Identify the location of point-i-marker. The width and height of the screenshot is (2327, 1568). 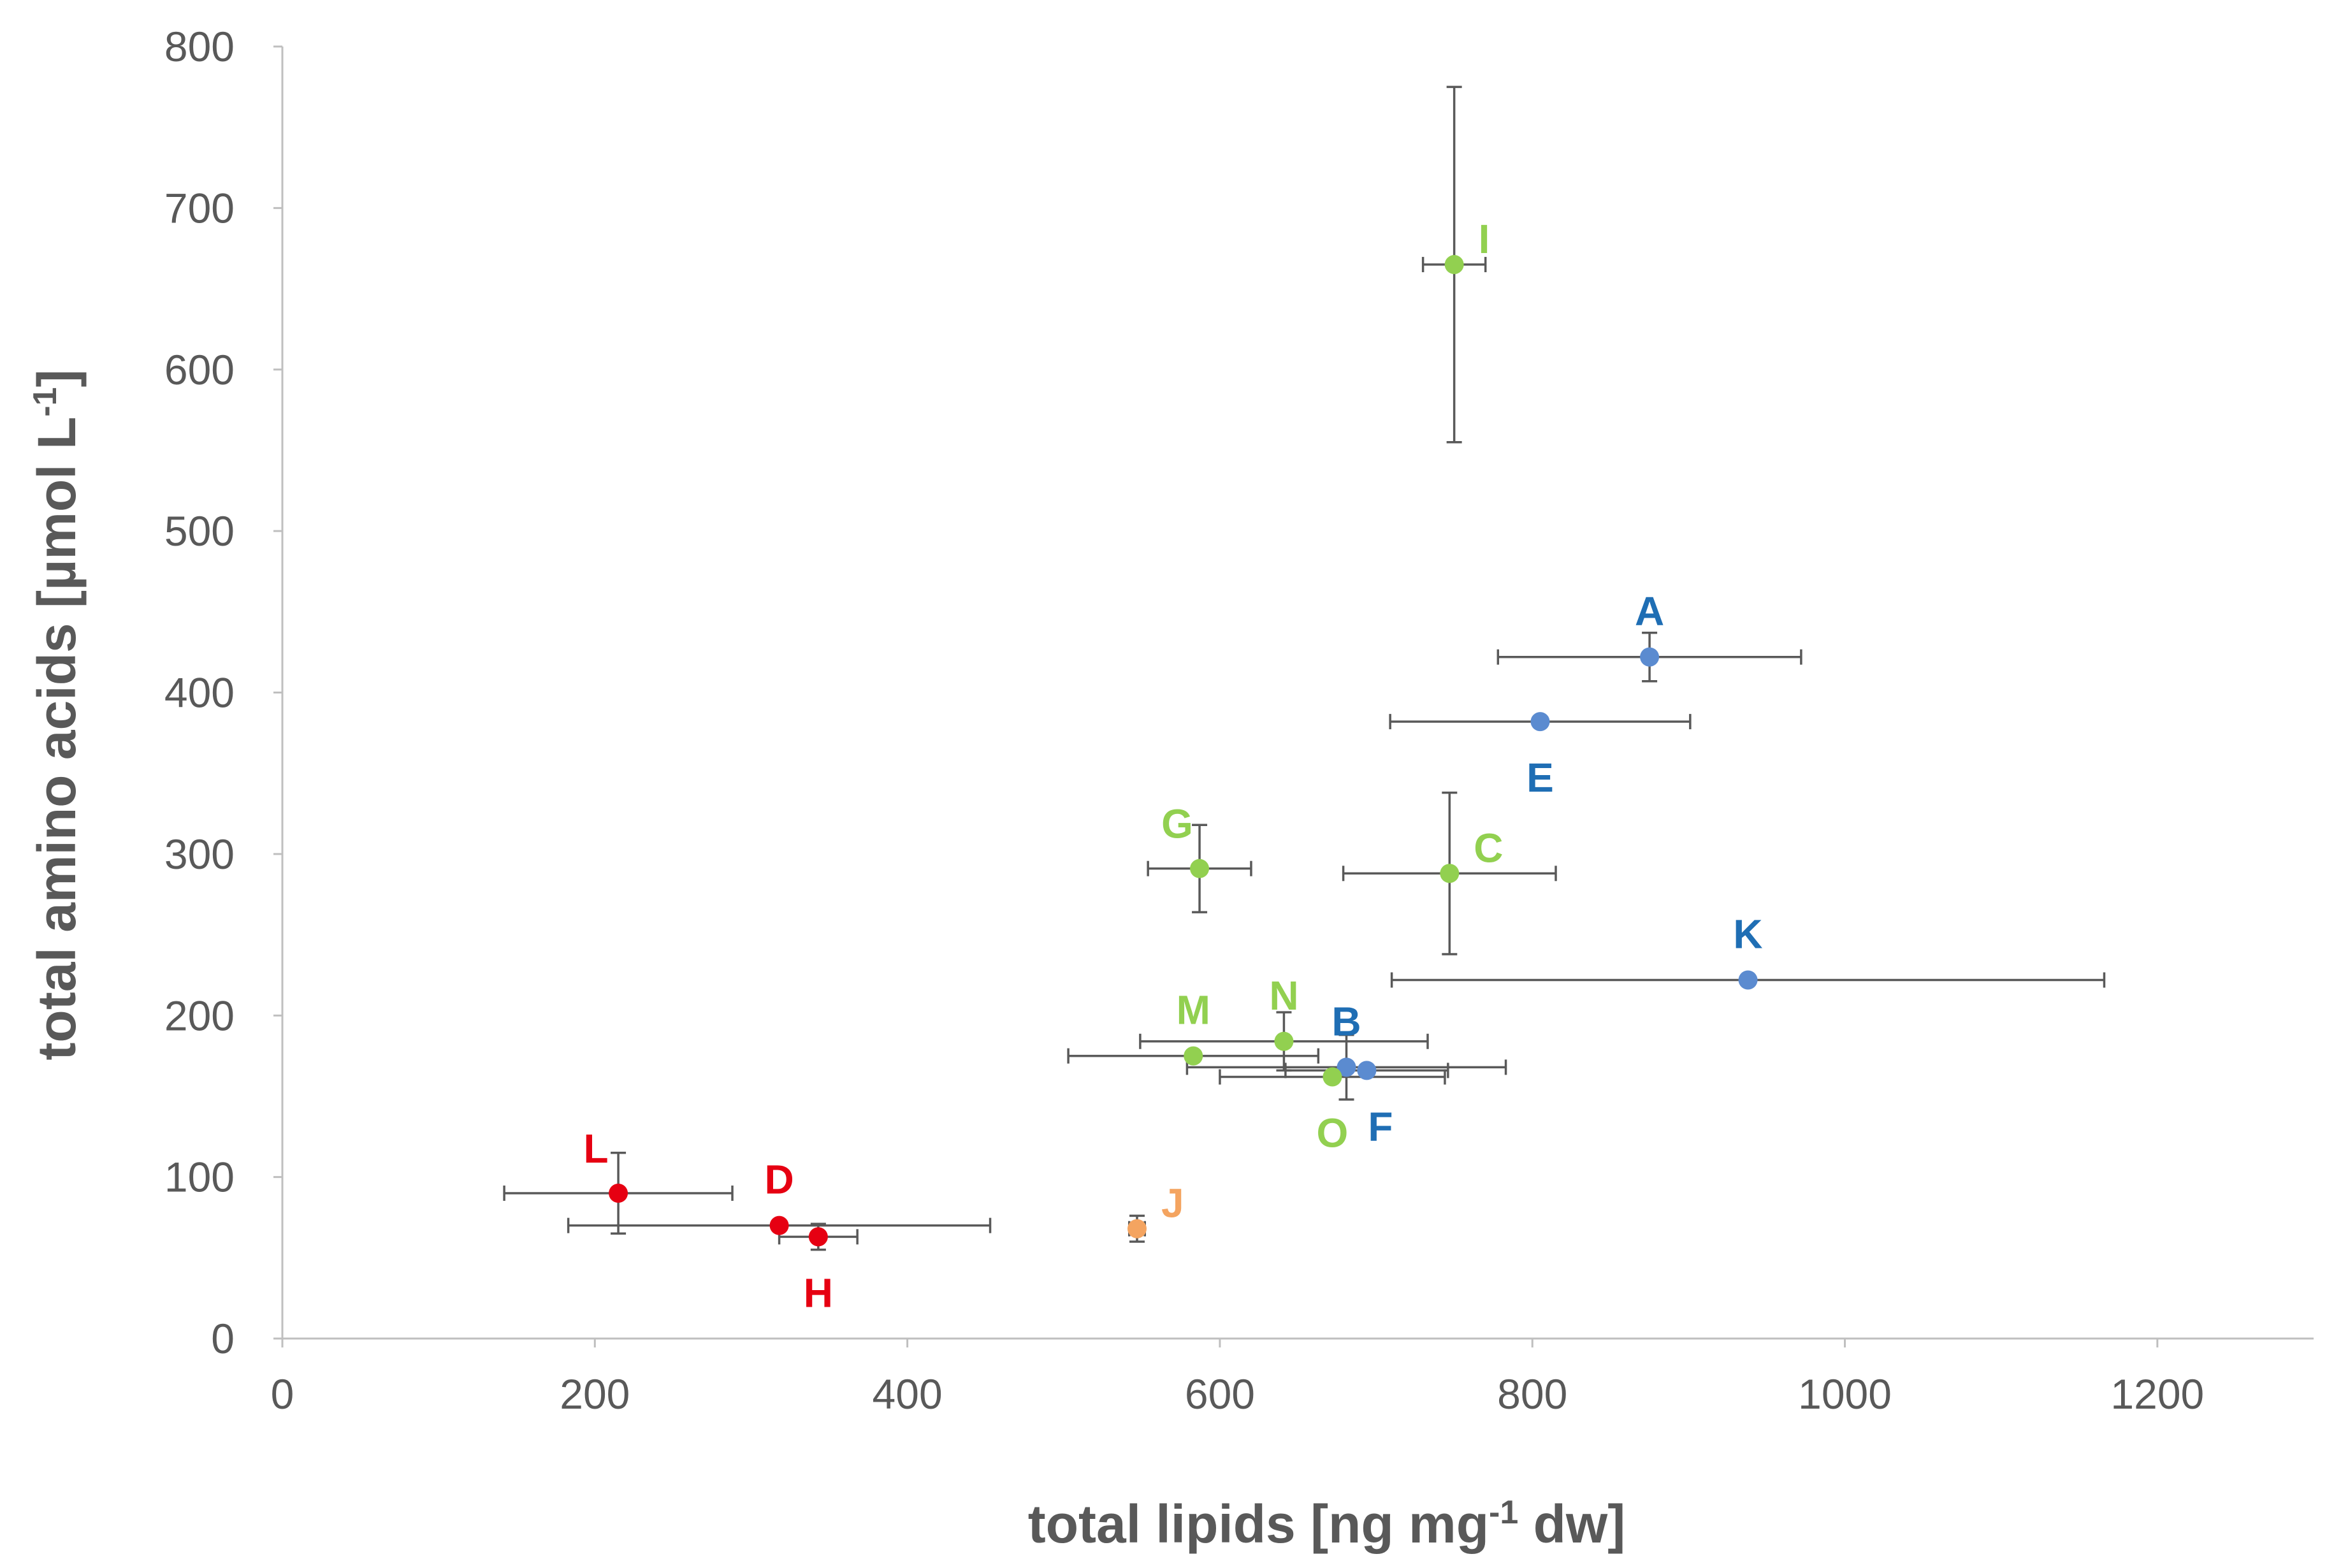
(1454, 265).